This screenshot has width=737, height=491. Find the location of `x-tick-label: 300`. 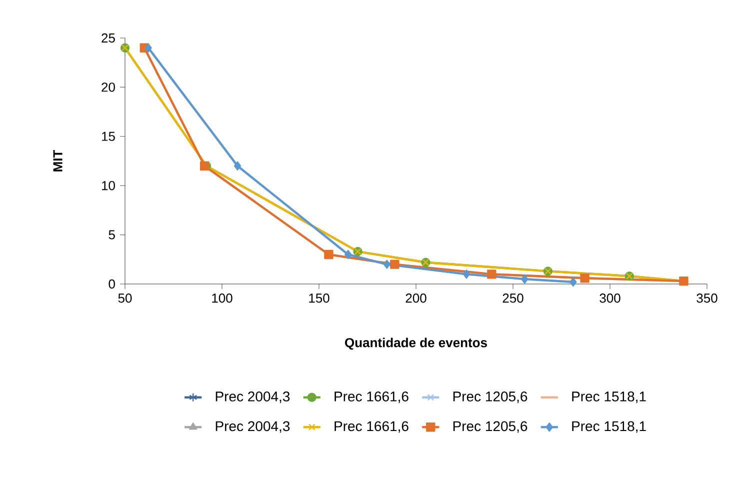

x-tick-label: 300 is located at coordinates (610, 298).